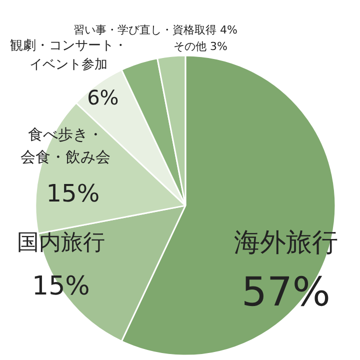 The width and height of the screenshot is (360, 360). What do you see at coordinates (103, 98) in the screenshot?
I see `data-label: 6%` at bounding box center [103, 98].